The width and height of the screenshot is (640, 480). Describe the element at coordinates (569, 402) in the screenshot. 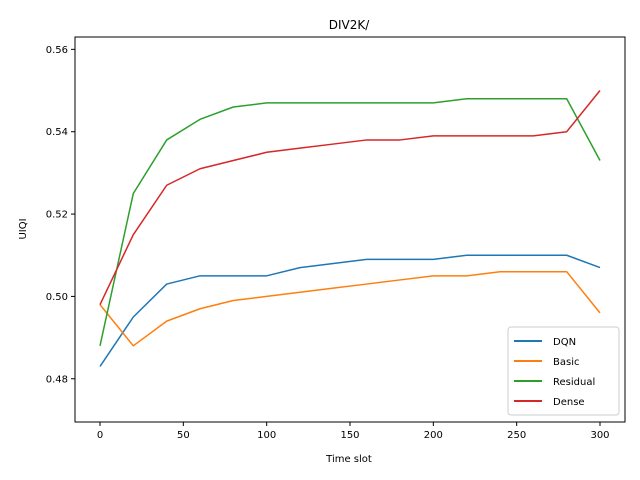

I see `legend-label-dense: Dense` at that location.